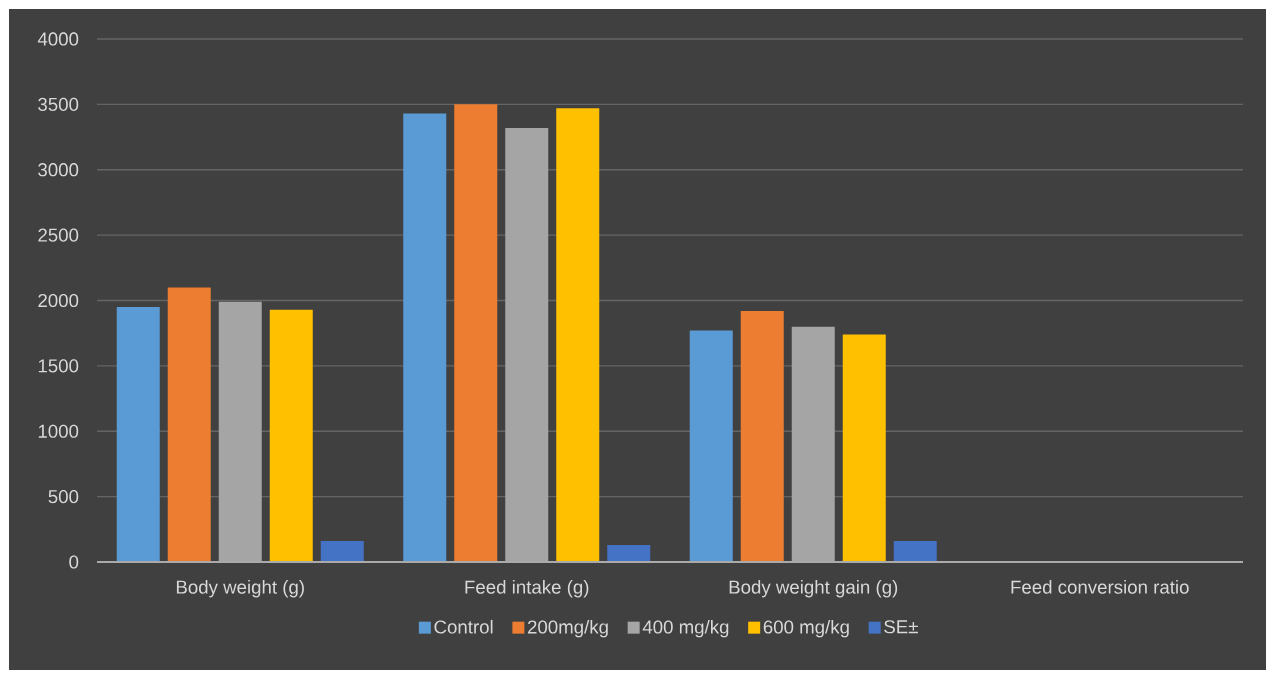 Image resolution: width=1275 pixels, height=679 pixels. What do you see at coordinates (58, 235) in the screenshot?
I see `y-tick-label: 2500` at bounding box center [58, 235].